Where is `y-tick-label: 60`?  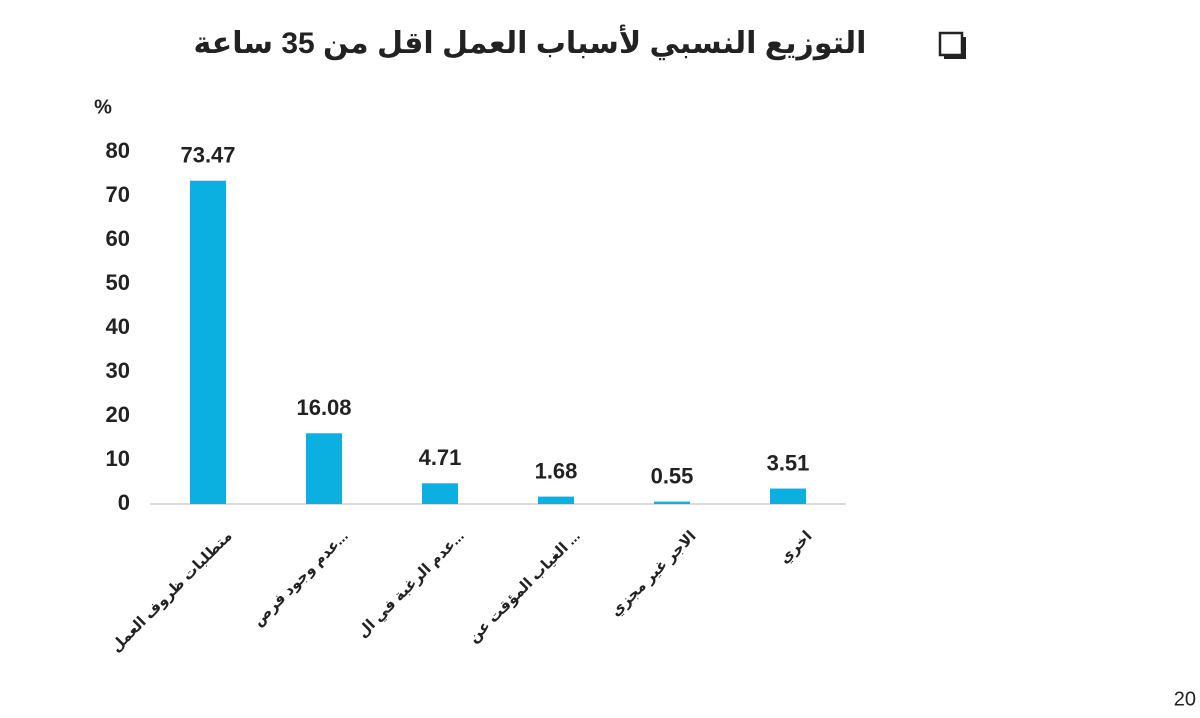
y-tick-label: 60 is located at coordinates (118, 238).